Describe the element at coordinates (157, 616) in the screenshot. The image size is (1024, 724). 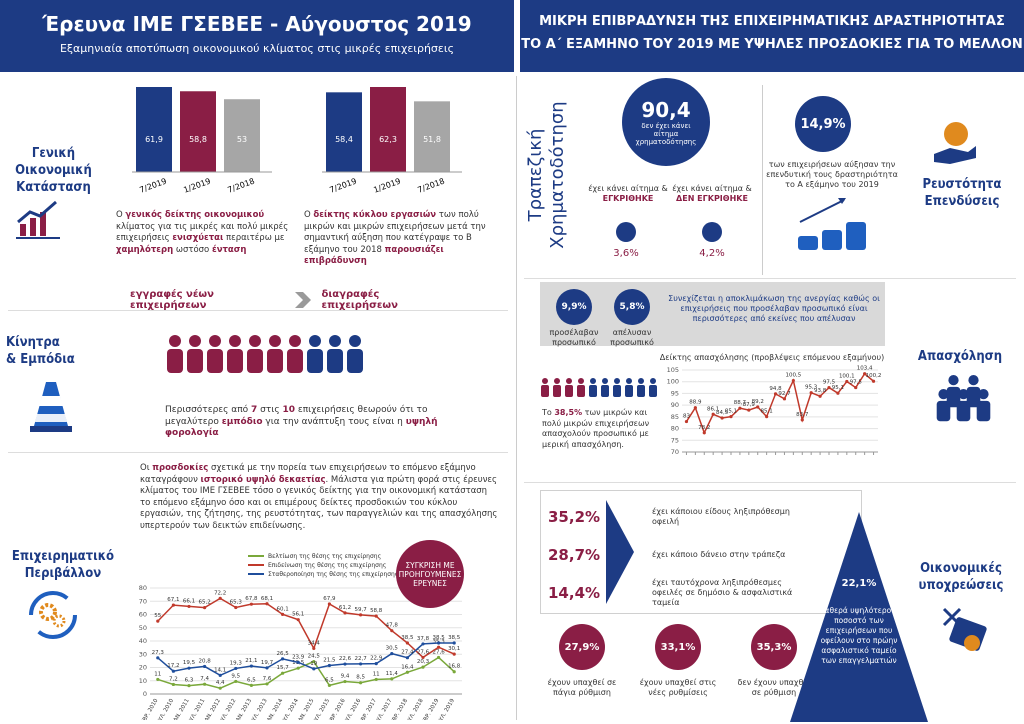
I see `value-label: 55` at that location.